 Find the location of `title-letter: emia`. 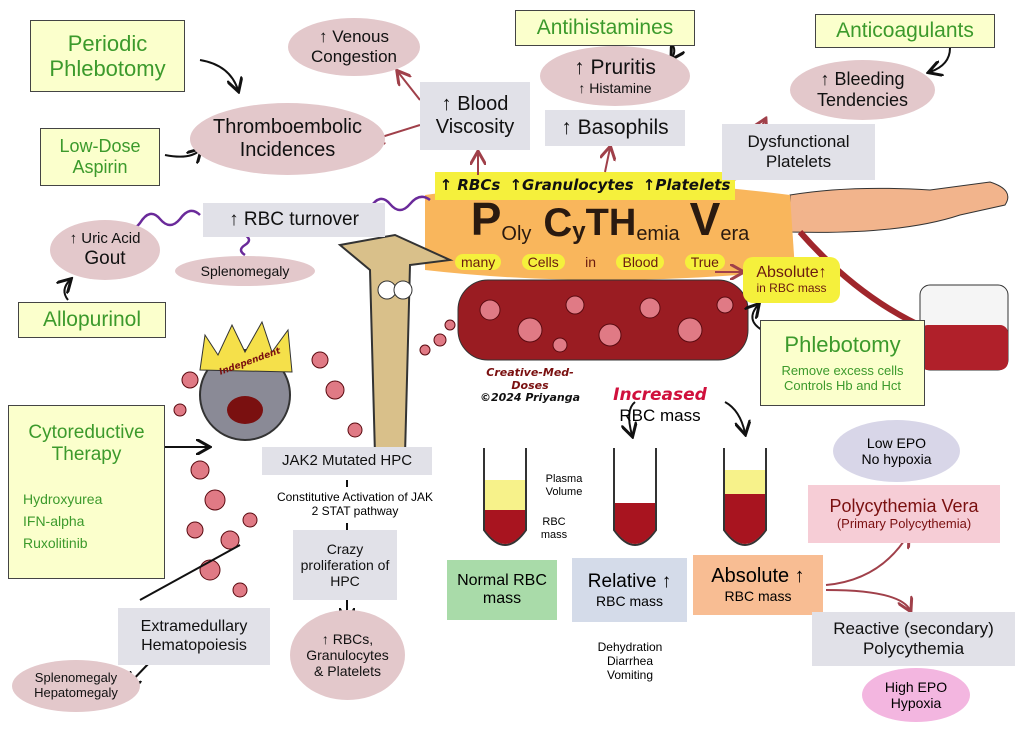

title-letter: emia is located at coordinates (658, 234).